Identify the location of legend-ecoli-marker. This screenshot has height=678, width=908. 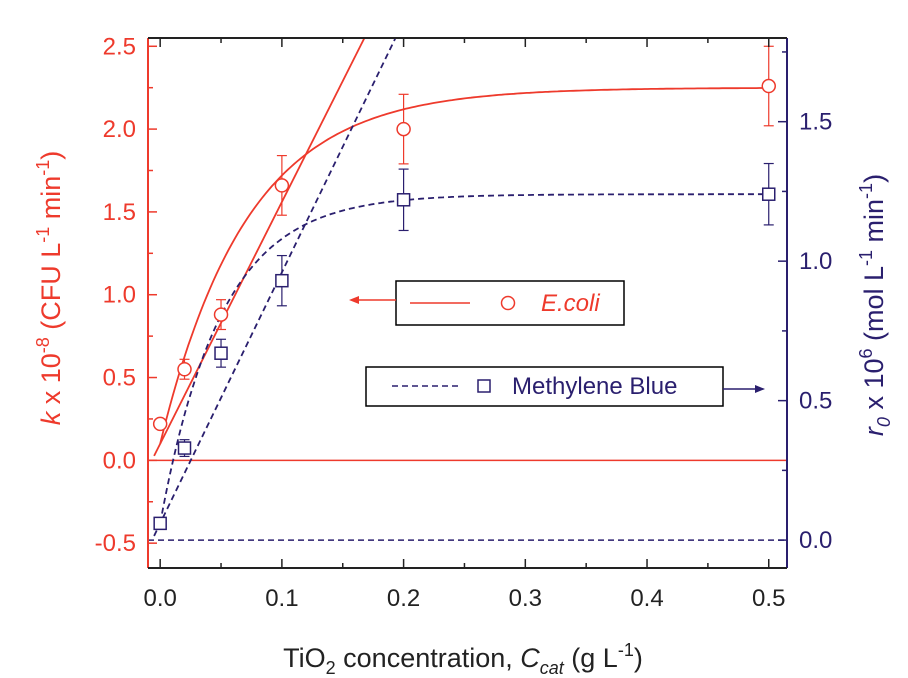
(508, 303).